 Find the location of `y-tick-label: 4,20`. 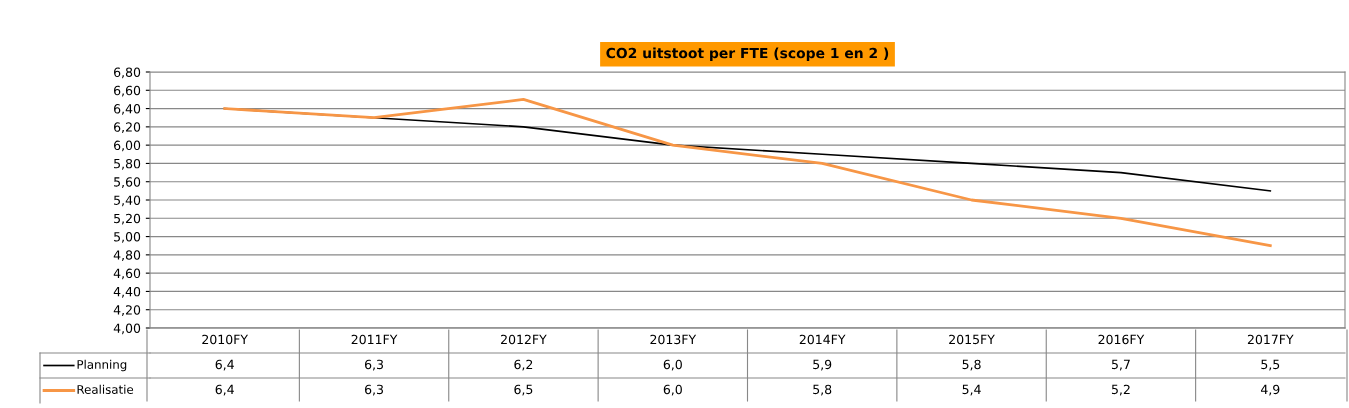

y-tick-label: 4,20 is located at coordinates (127, 310).